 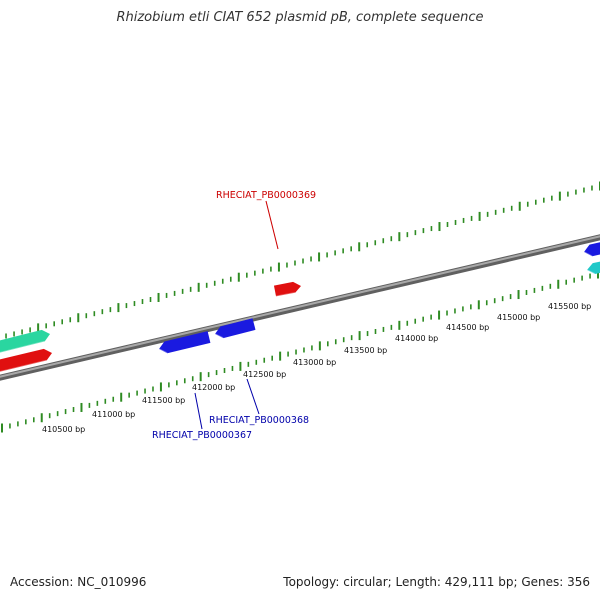 I want to click on gene-forward-left, so click(x=26, y=360).